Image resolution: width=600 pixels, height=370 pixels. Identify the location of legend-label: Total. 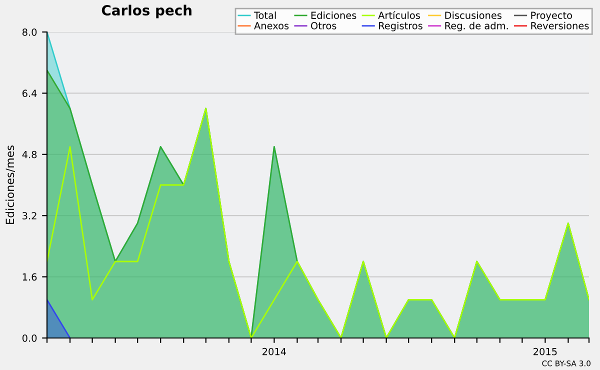
(265, 15).